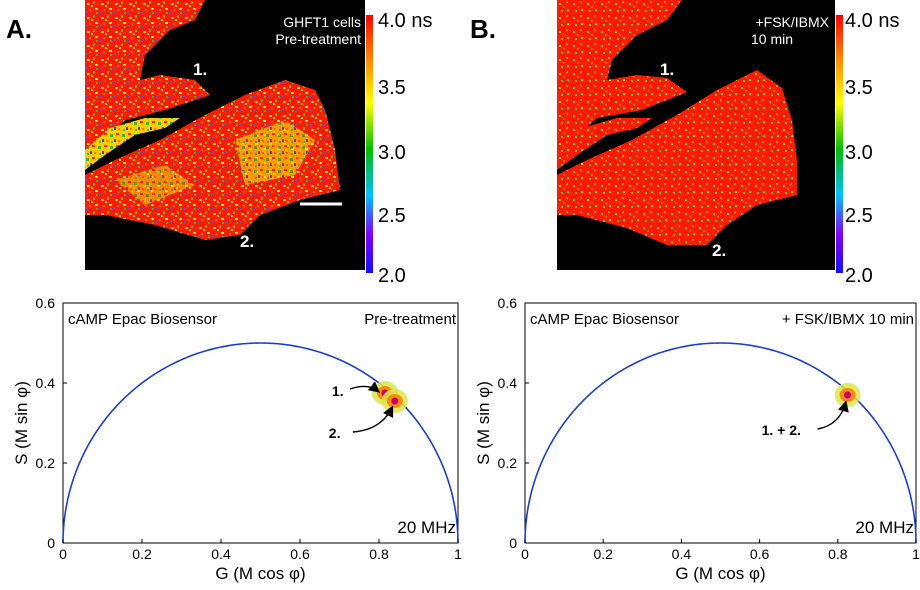  I want to click on condition-label-a: Pre-treatment, so click(410, 319).